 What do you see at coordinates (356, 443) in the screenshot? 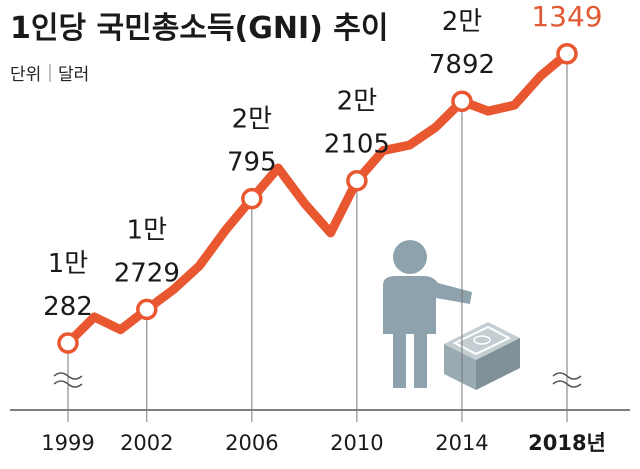
I see `x-tick-label: 2010` at bounding box center [356, 443].